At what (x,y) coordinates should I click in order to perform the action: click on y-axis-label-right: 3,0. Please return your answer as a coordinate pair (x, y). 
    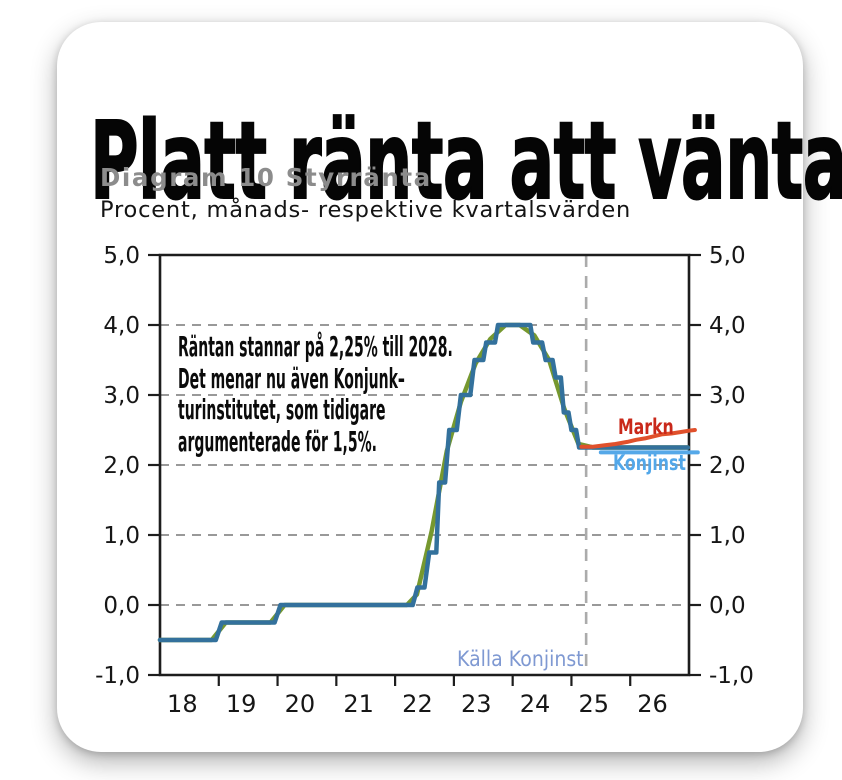
    Looking at the image, I should click on (727, 396).